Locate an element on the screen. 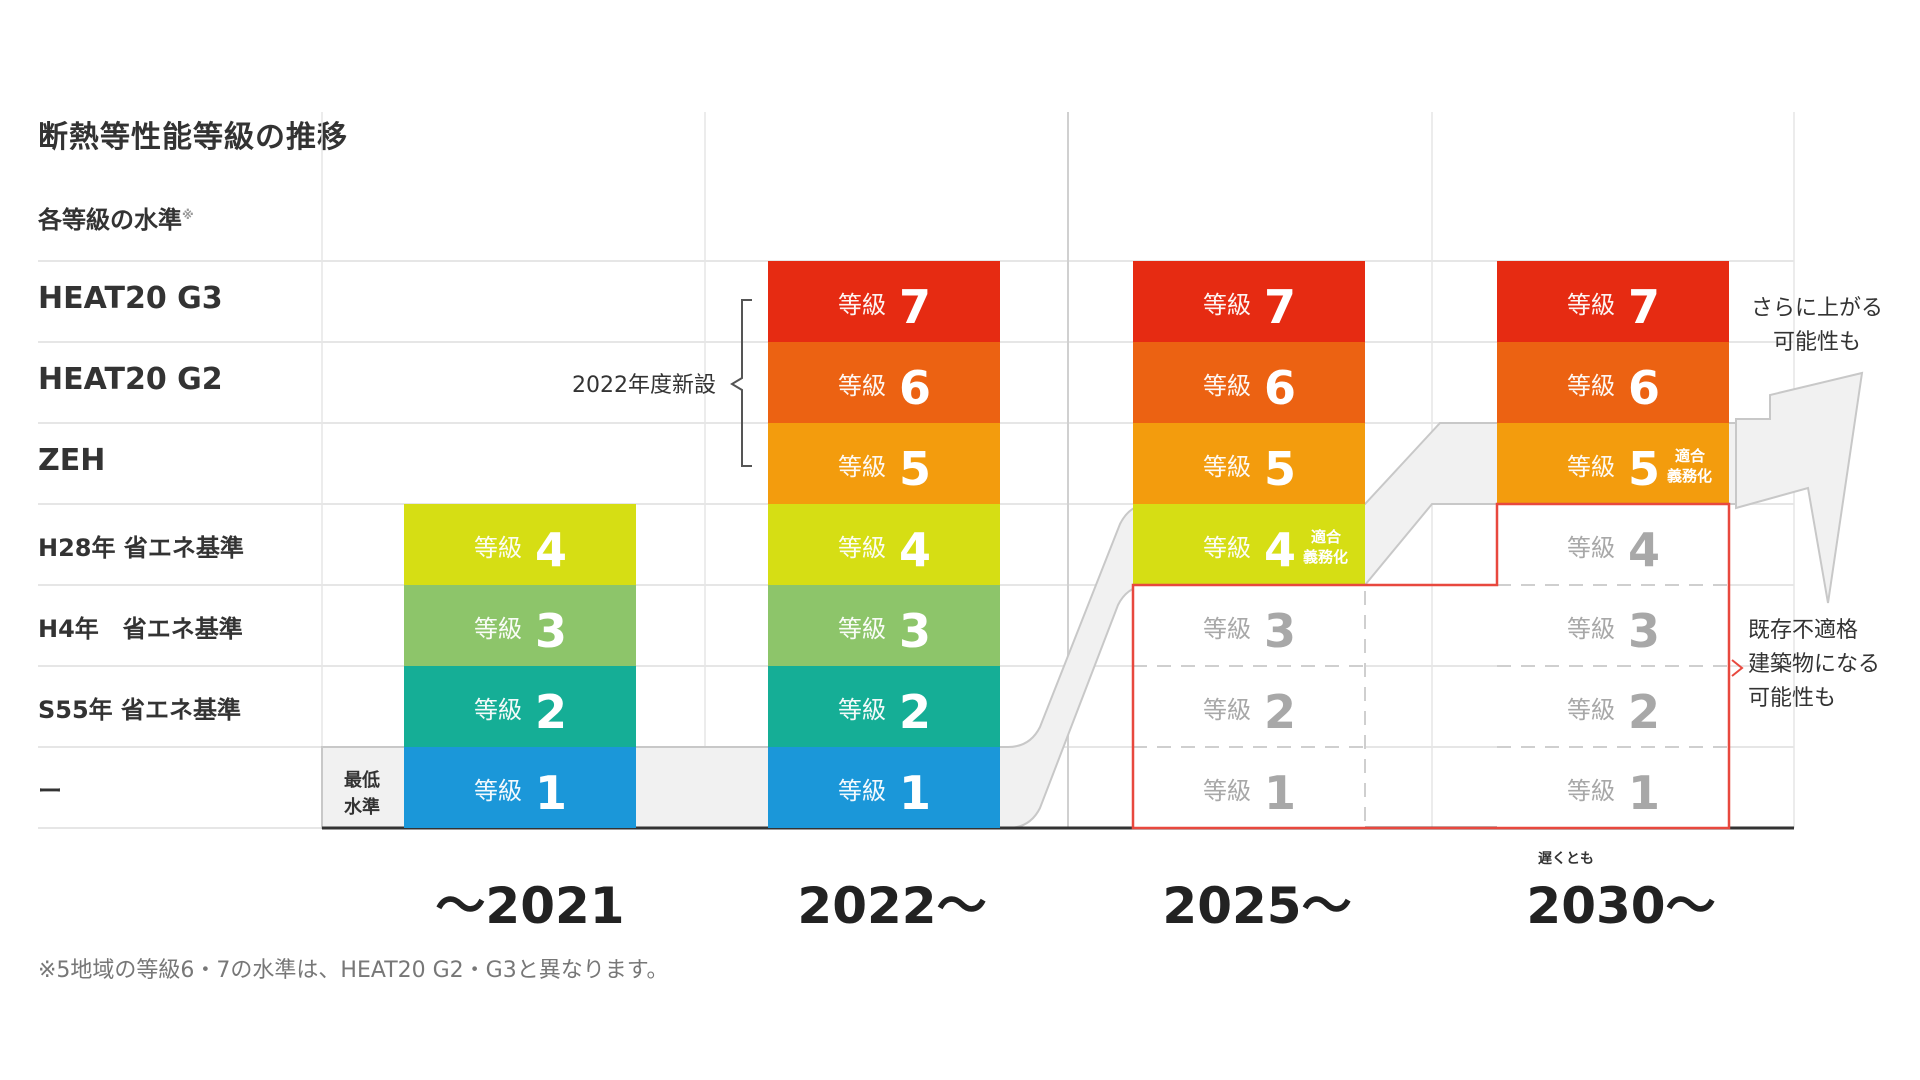  new-2022-bracket is located at coordinates (741, 383).